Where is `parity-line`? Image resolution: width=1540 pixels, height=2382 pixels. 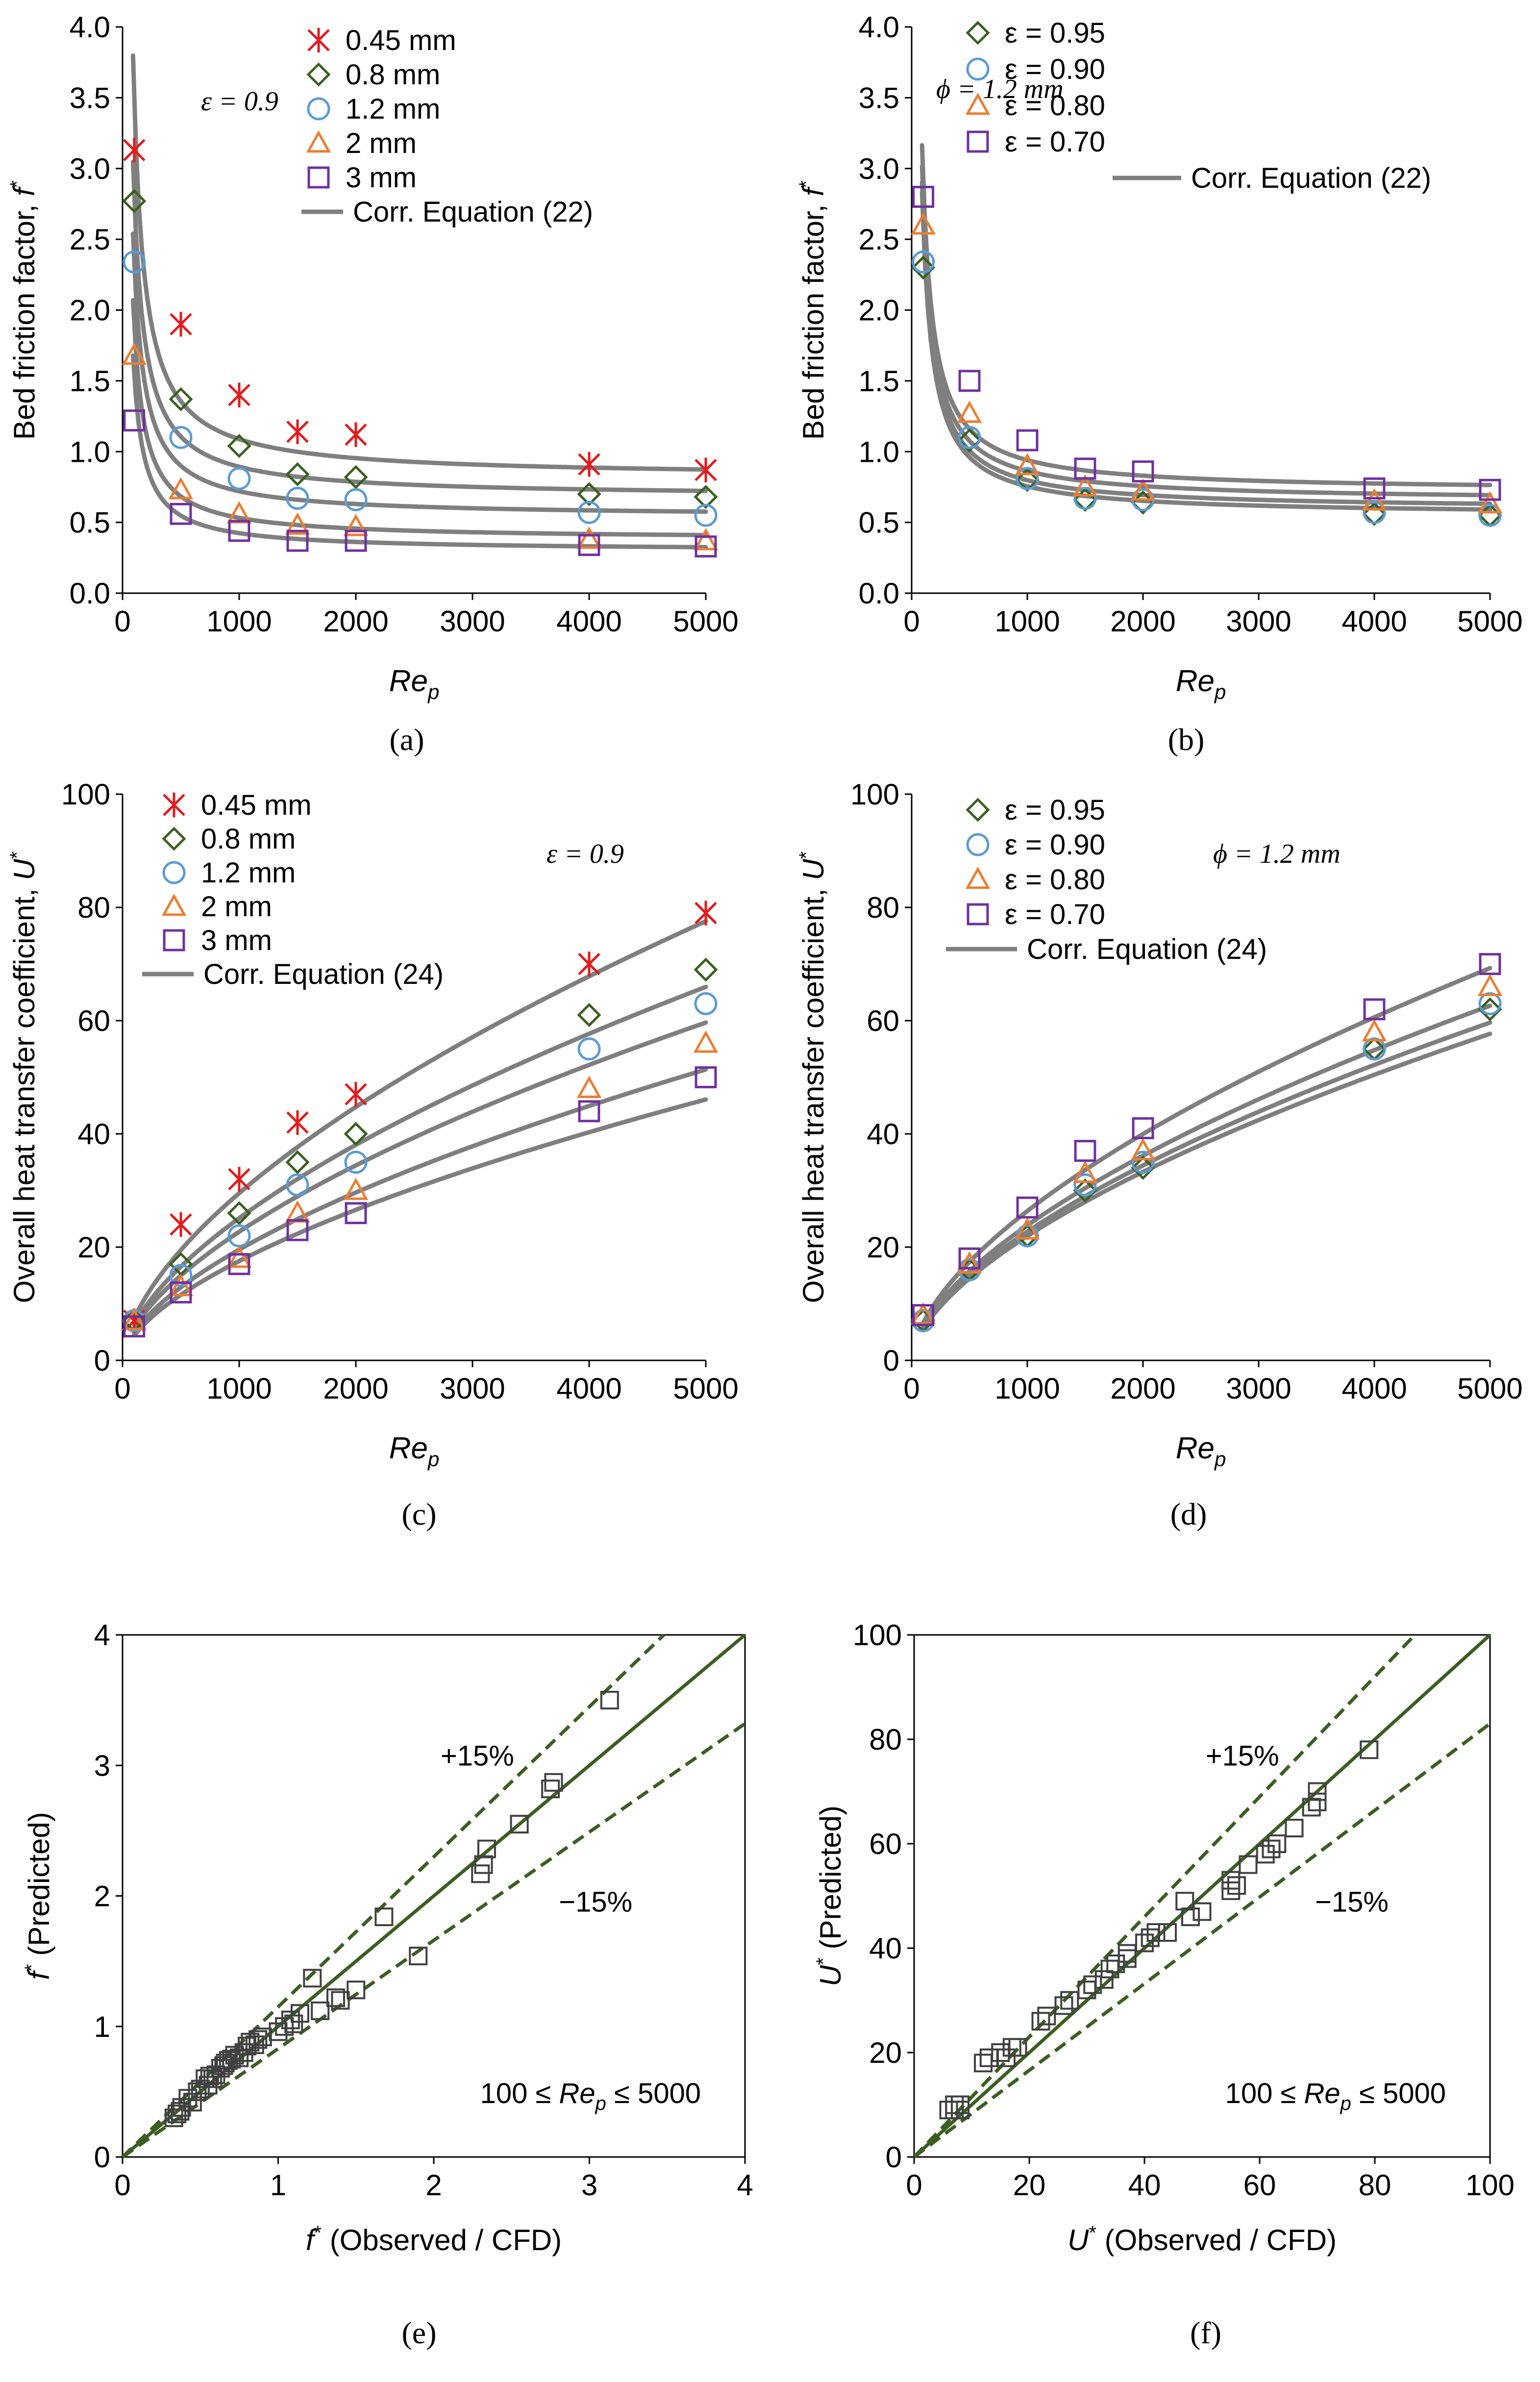
parity-line is located at coordinates (434, 1895).